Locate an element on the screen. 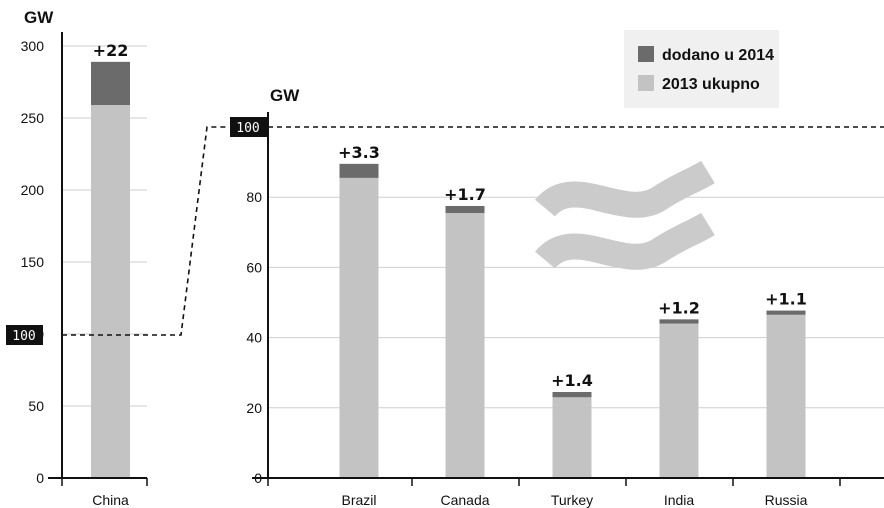  reference-badge-right: 100 is located at coordinates (248, 127).